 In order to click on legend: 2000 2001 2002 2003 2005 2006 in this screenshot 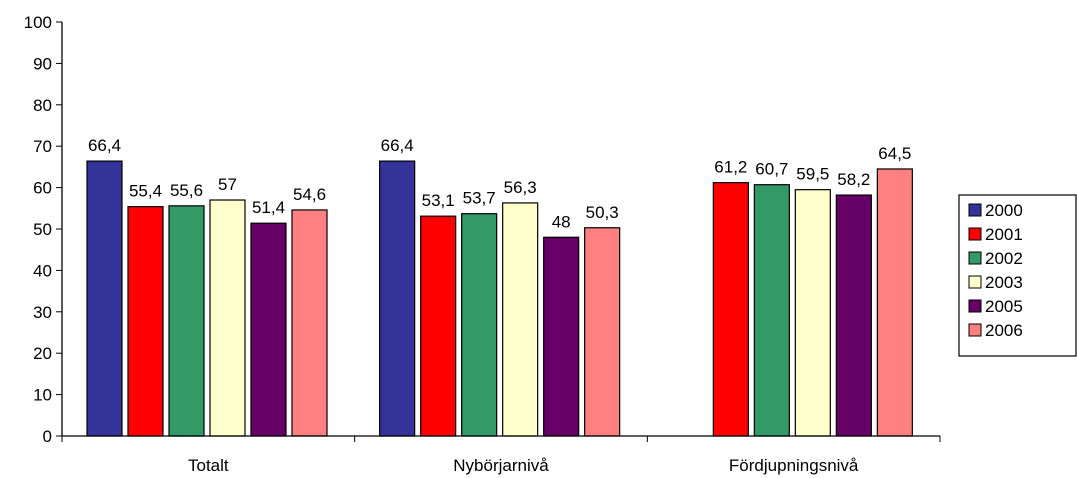, I will do `click(1017, 275)`.